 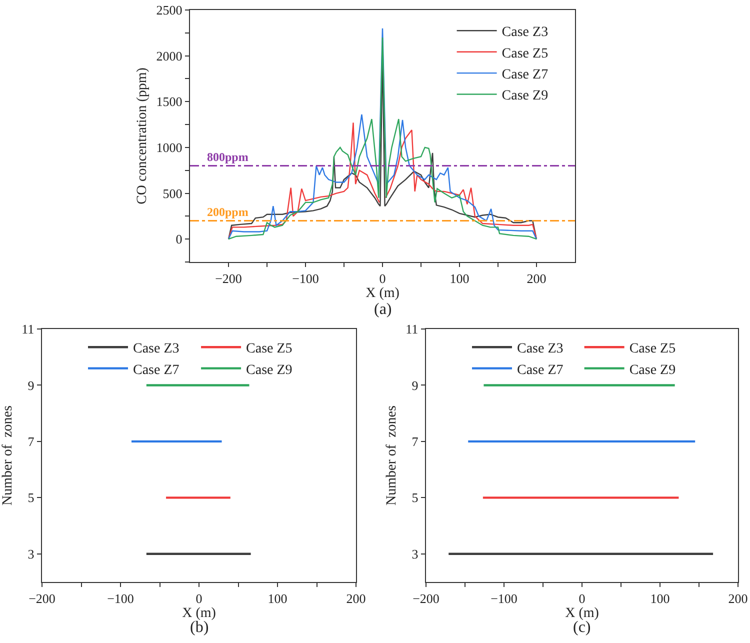 What do you see at coordinates (582, 627) in the screenshot?
I see `text: (c)` at bounding box center [582, 627].